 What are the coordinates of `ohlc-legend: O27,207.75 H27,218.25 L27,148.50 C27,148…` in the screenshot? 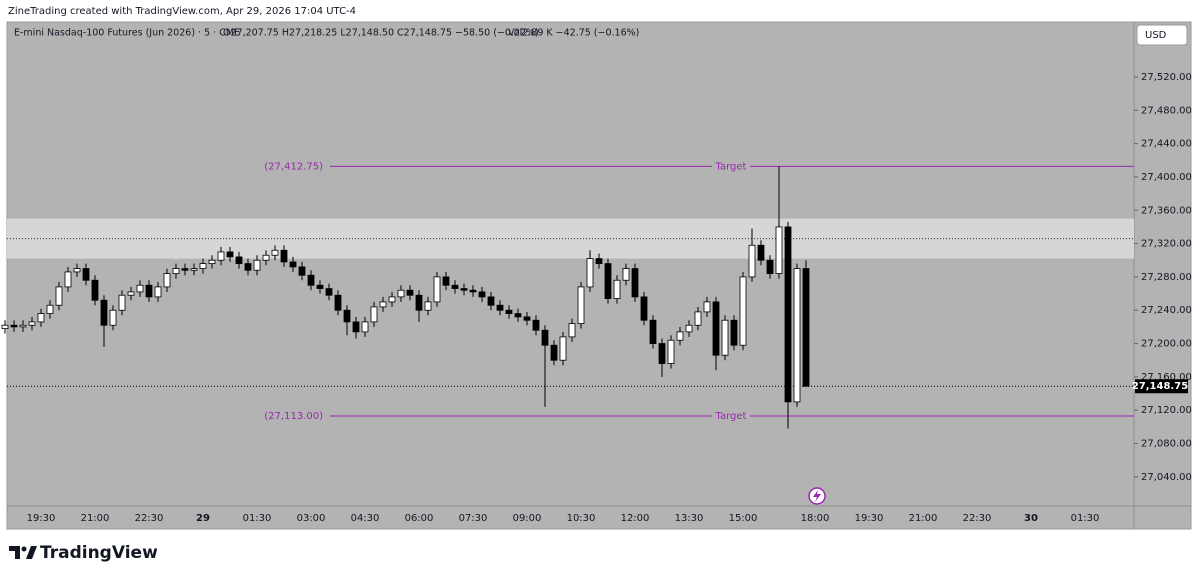 It's located at (381, 33).